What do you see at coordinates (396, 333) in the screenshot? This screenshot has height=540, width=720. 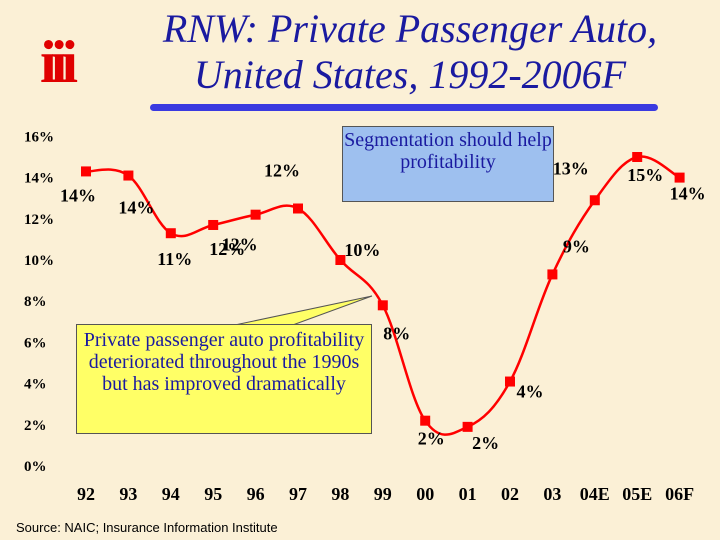 I see `data-label: 8%` at bounding box center [396, 333].